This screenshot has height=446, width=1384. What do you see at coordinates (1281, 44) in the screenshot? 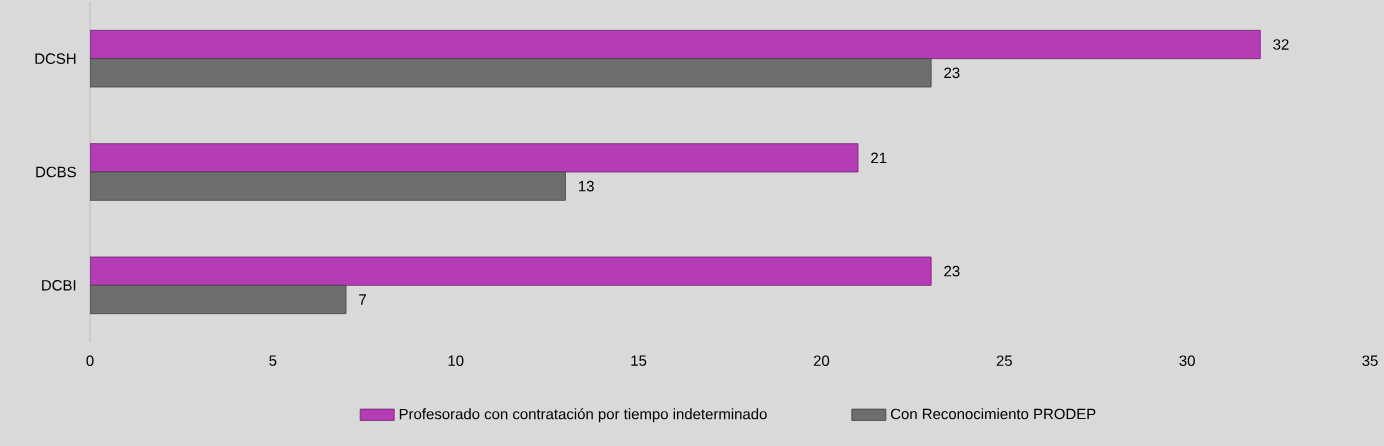
I see `data-label: 32` at bounding box center [1281, 44].